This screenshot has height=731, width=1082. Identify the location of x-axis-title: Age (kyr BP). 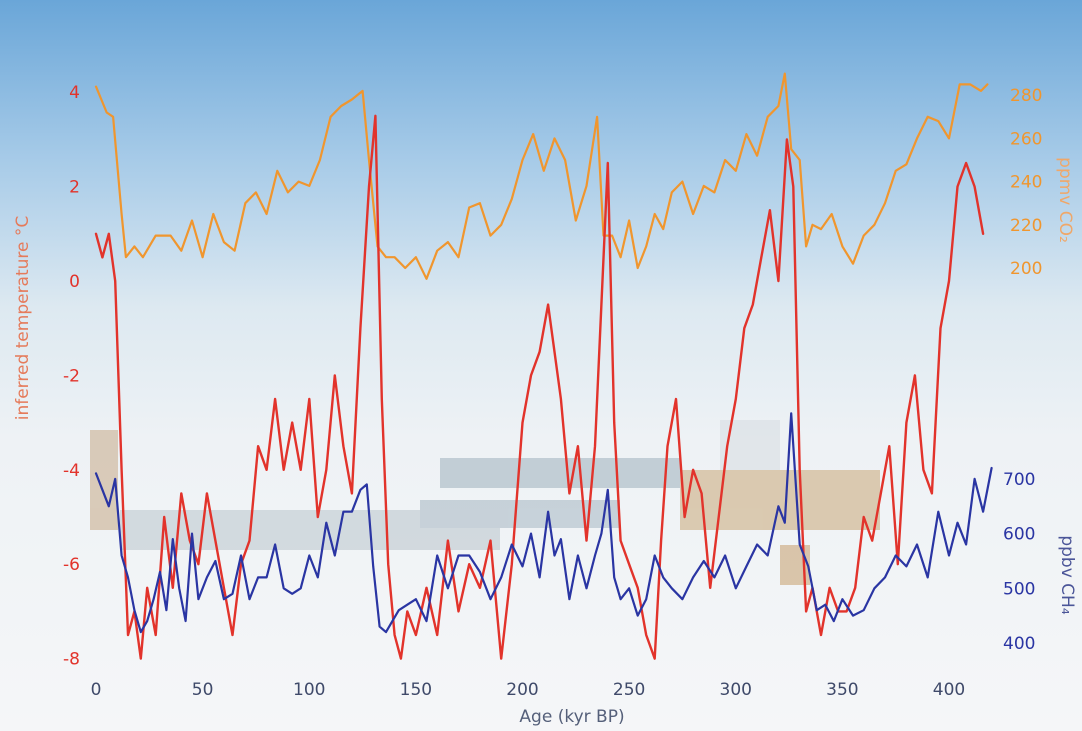
(571, 717).